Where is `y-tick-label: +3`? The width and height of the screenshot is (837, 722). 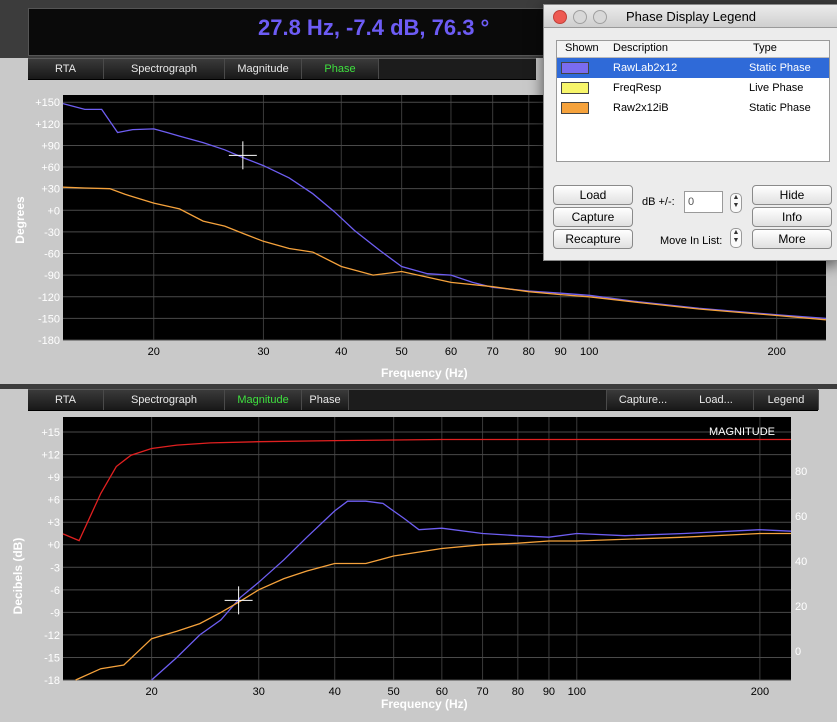
y-tick-label: +3 is located at coordinates (53, 523).